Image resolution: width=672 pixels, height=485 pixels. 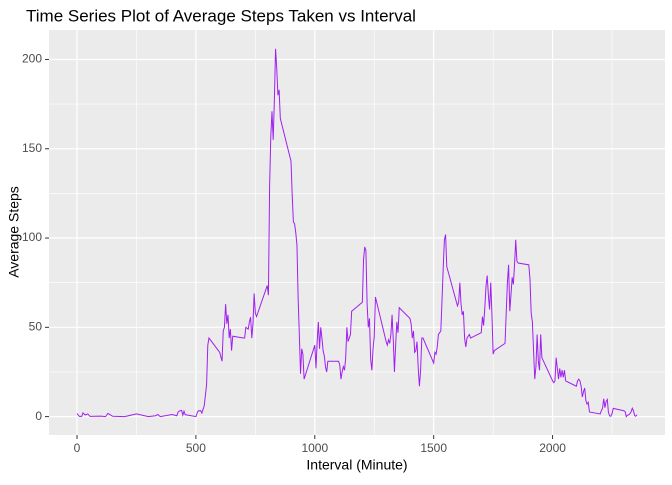 I want to click on x-tick-label: 1500, so click(x=433, y=448).